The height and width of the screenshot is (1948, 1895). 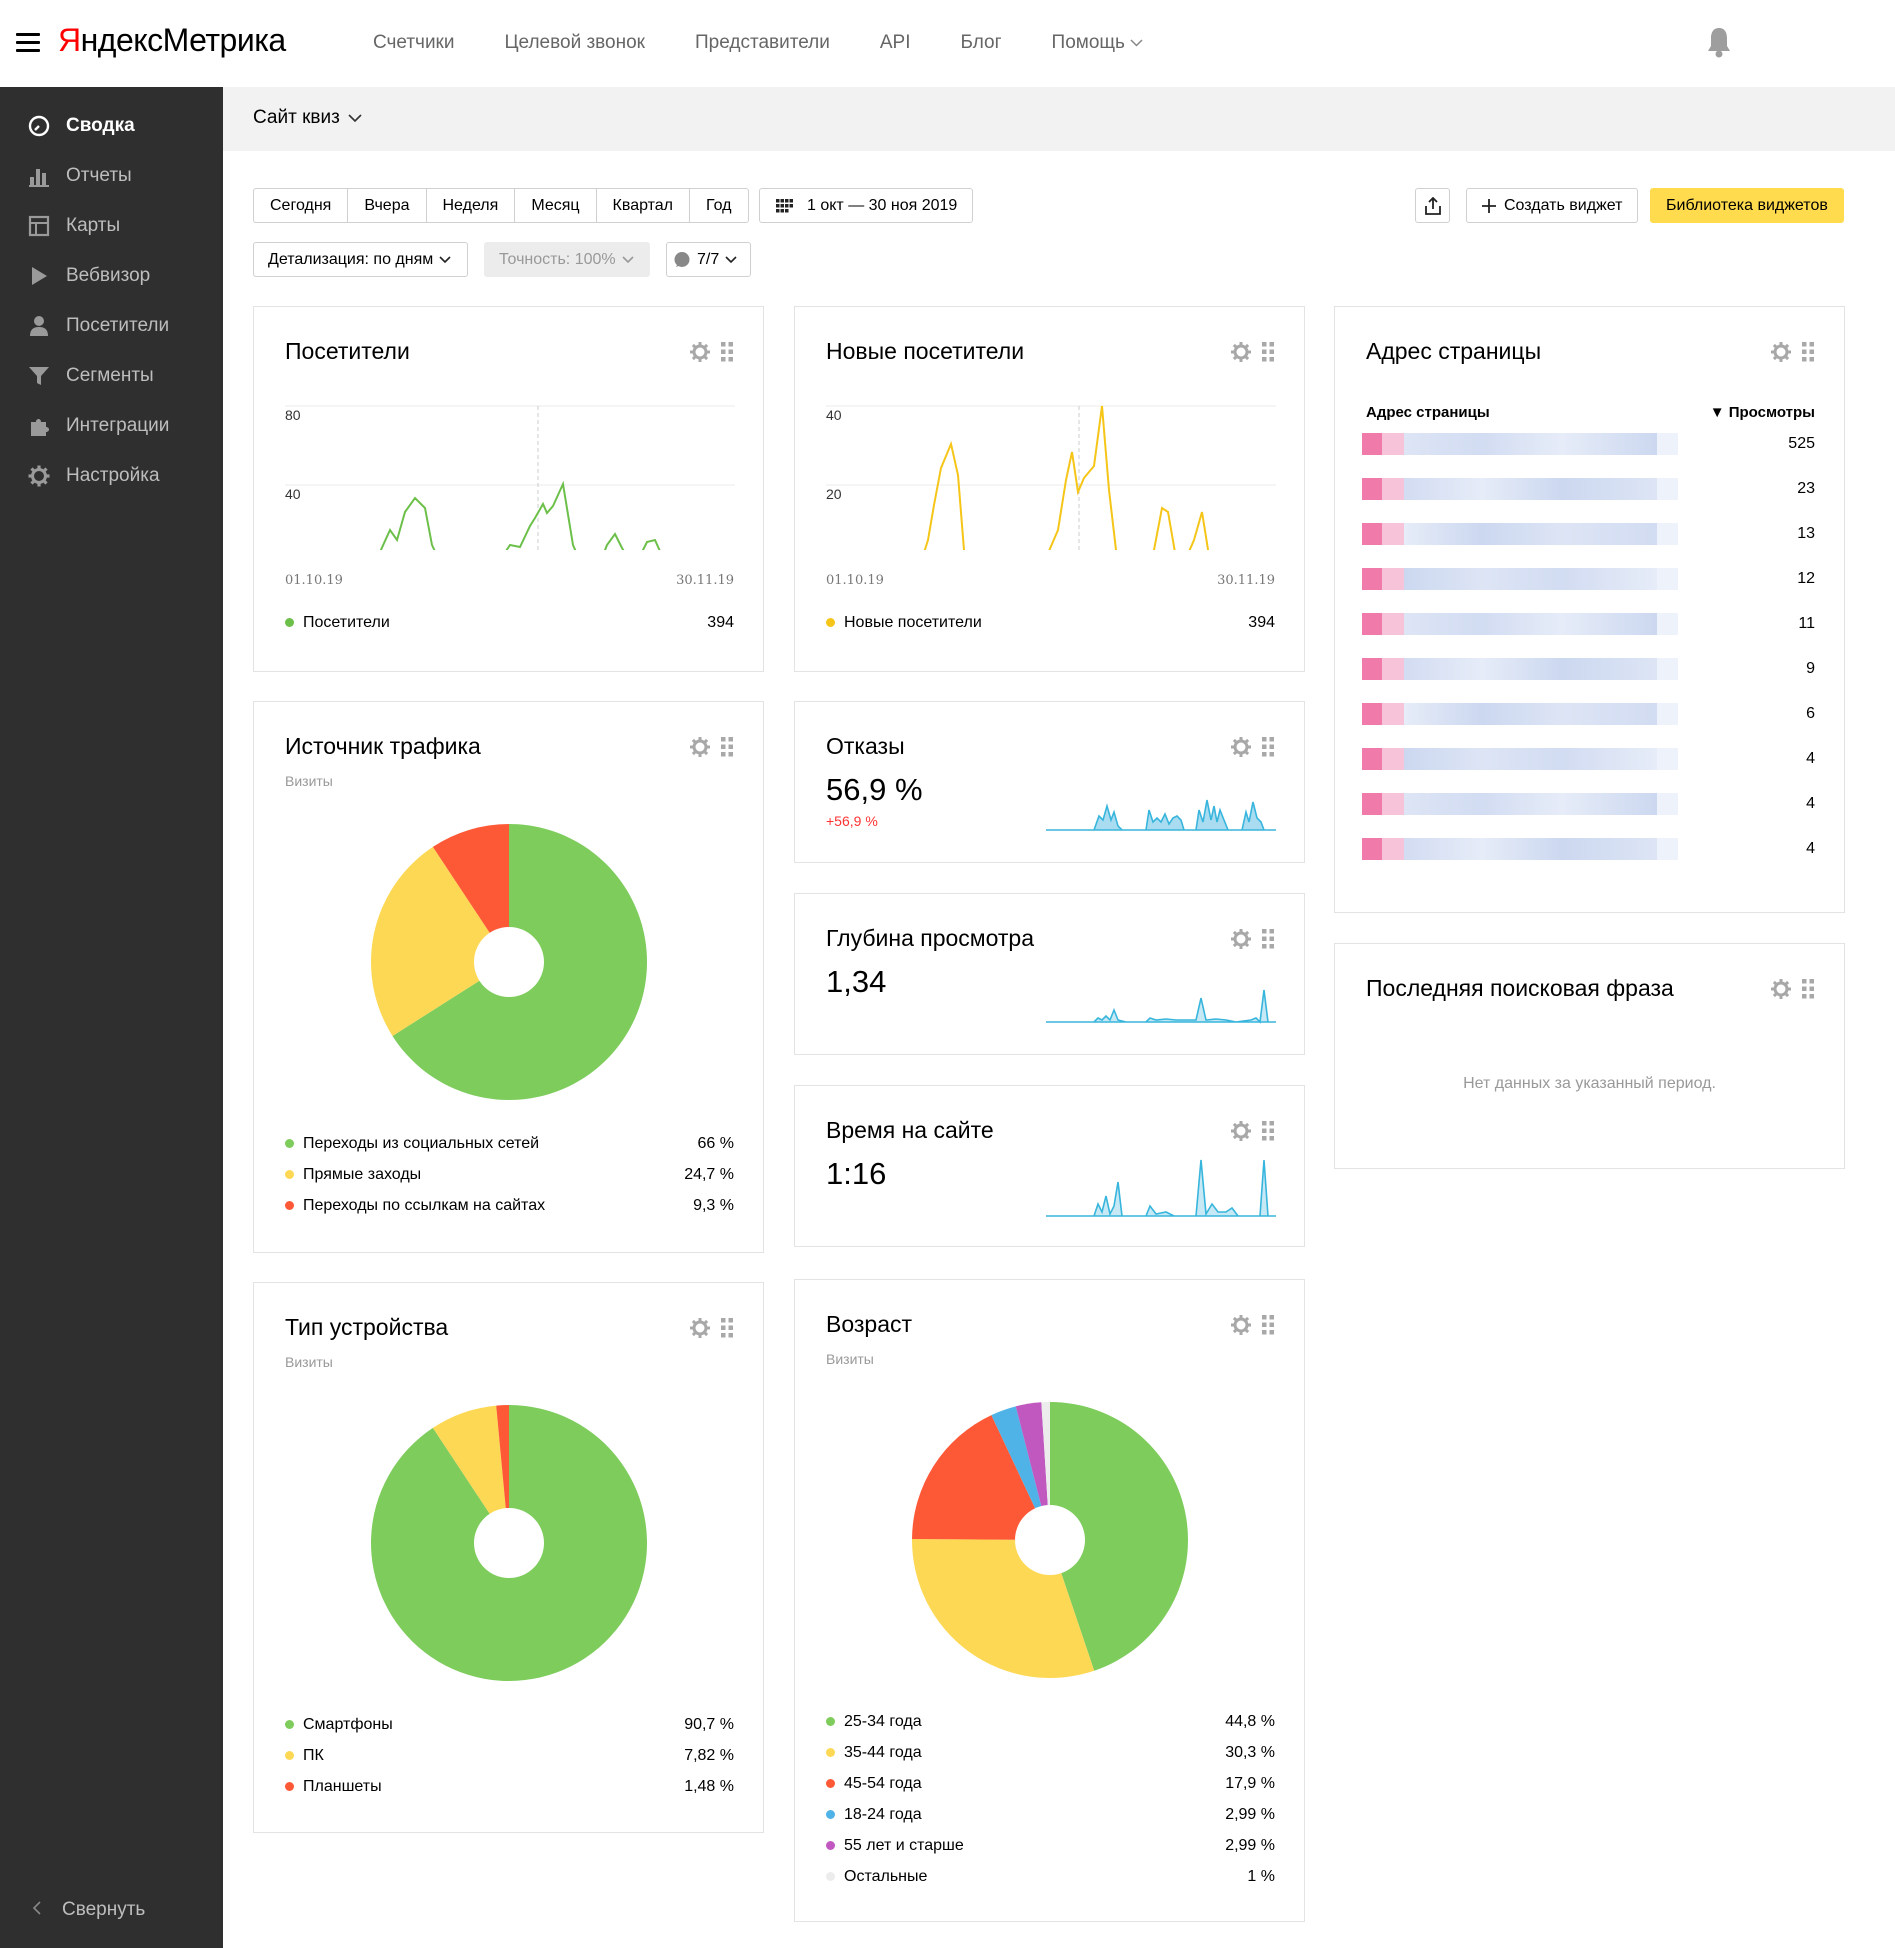 What do you see at coordinates (509, 622) in the screenshot?
I see `legend-row: Посетители 394` at bounding box center [509, 622].